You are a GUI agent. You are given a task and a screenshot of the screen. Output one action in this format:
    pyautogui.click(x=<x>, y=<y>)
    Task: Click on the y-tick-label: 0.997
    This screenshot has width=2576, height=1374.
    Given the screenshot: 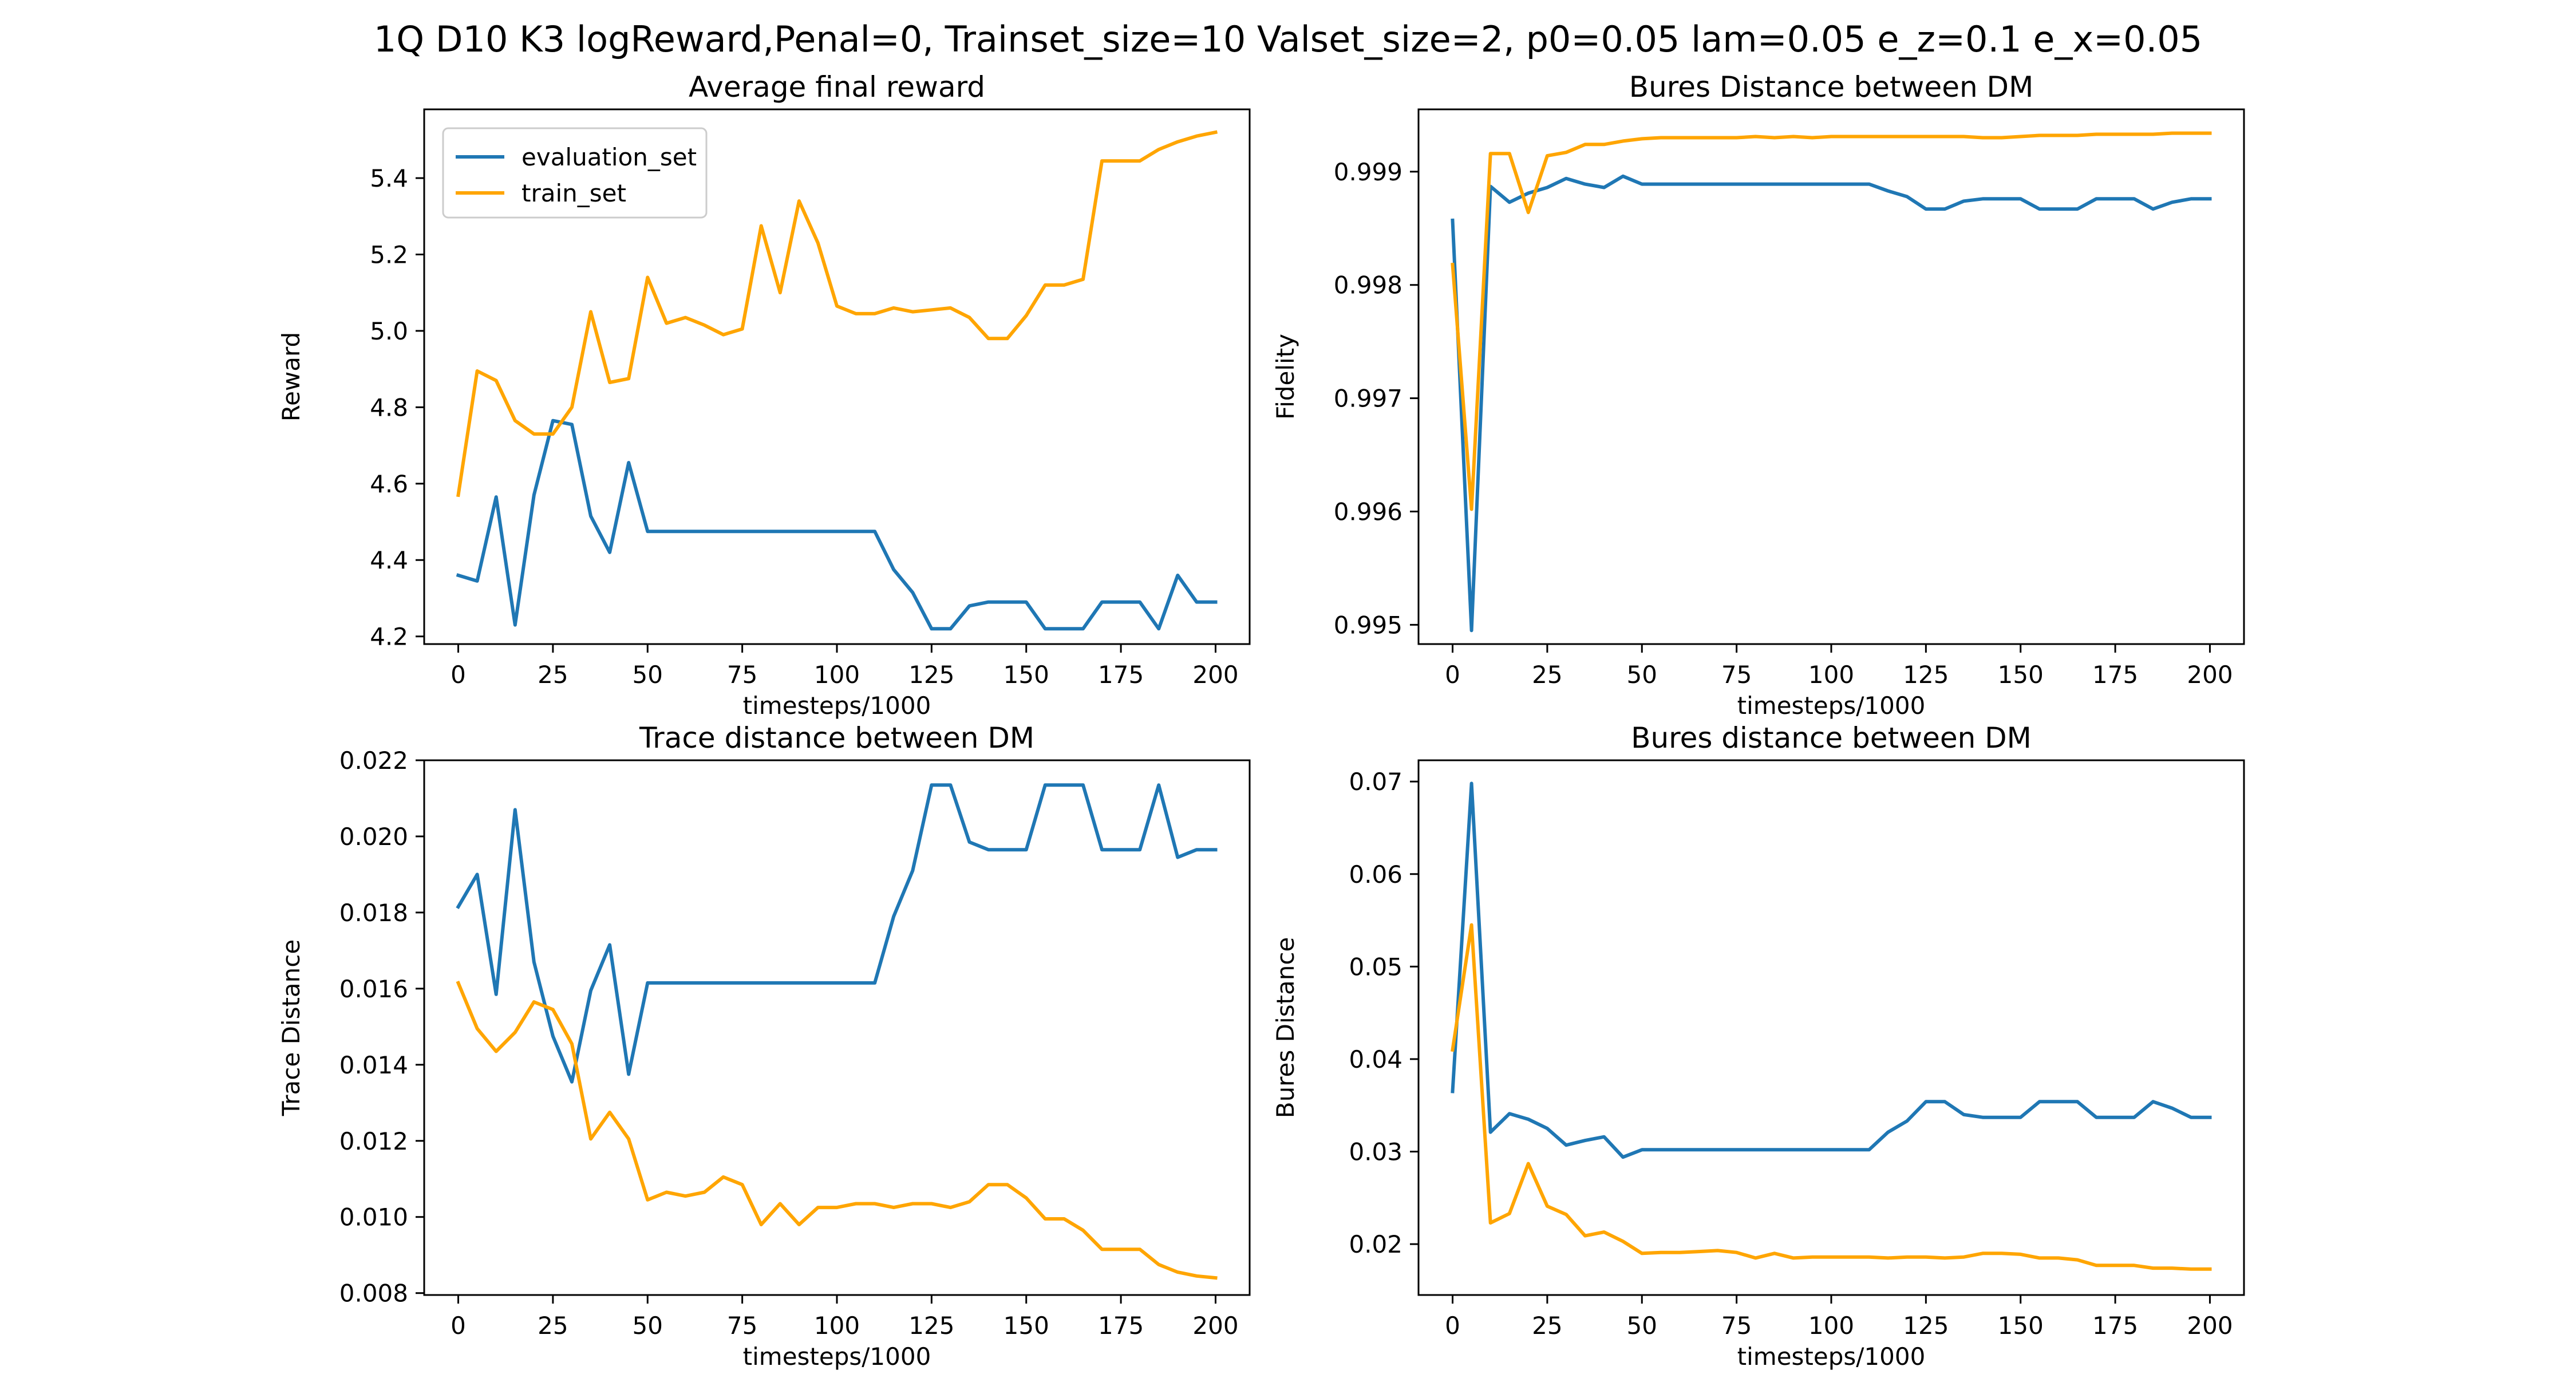 What is the action you would take?
    pyautogui.click(x=1368, y=399)
    